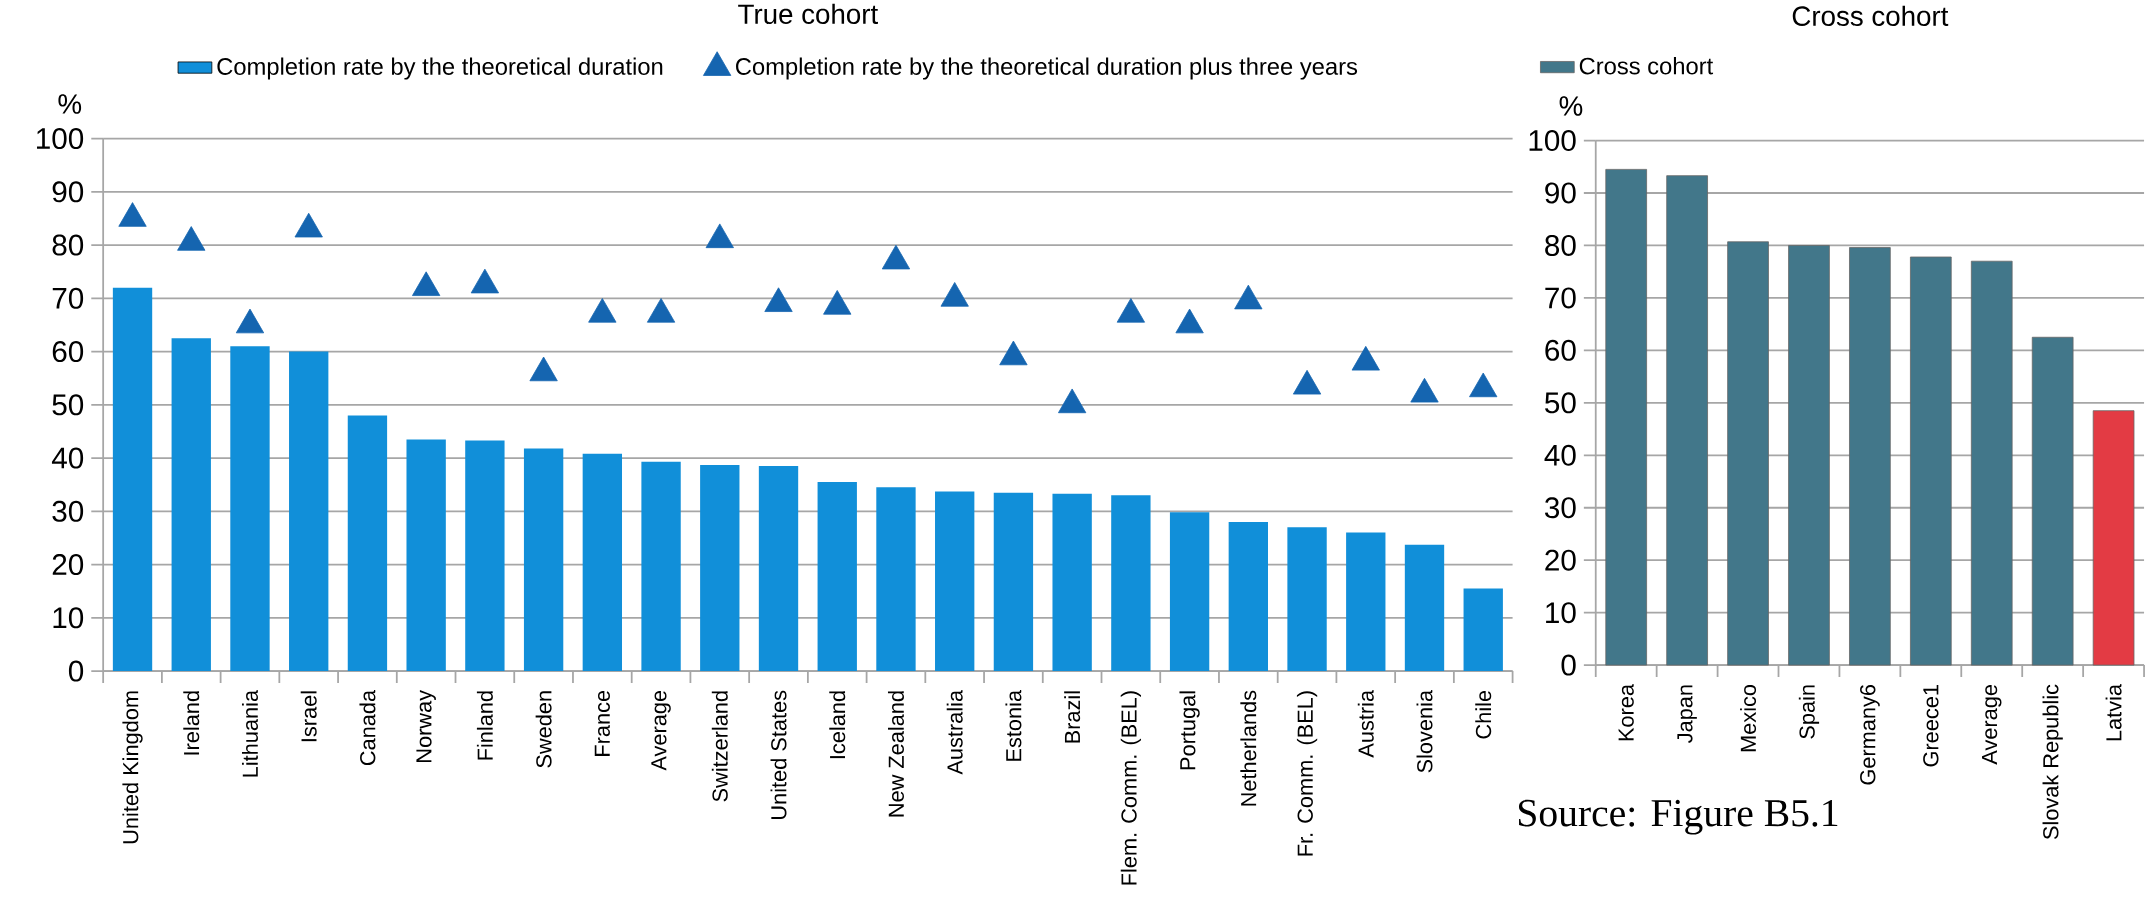 The width and height of the screenshot is (2149, 920). What do you see at coordinates (954, 732) in the screenshot?
I see `x-tick-label: Australia` at bounding box center [954, 732].